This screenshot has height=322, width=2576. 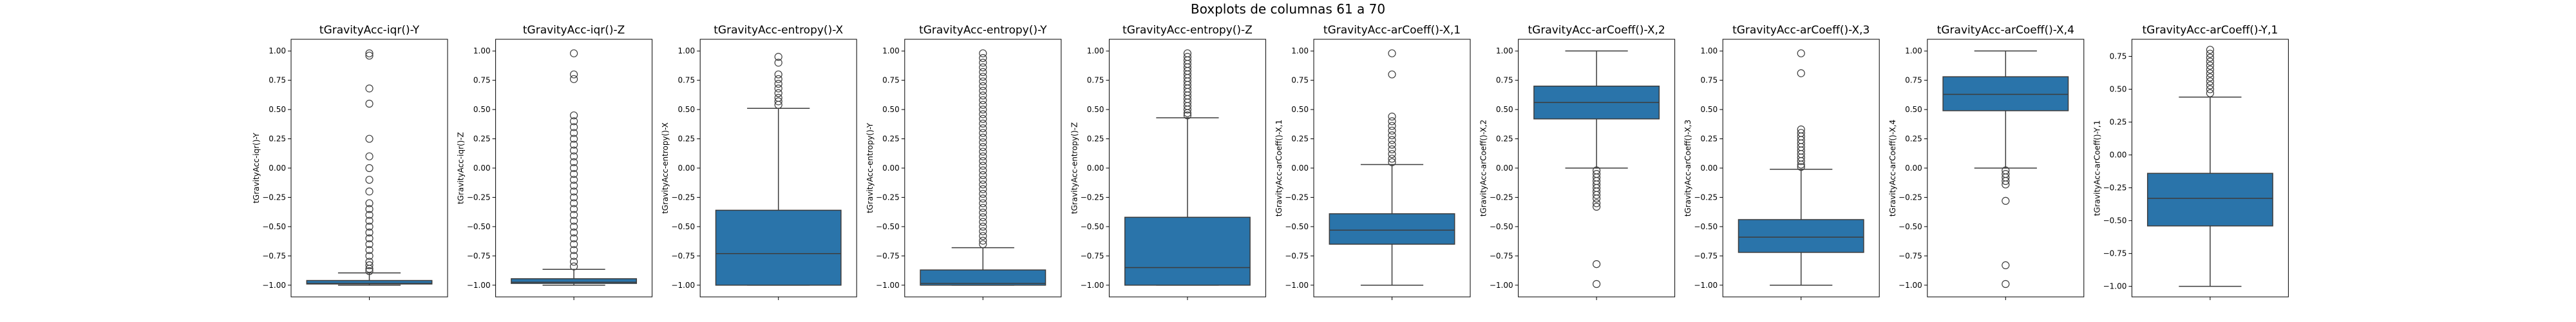 What do you see at coordinates (574, 30) in the screenshot?
I see `subplot-title: tGravityAcc-iqr()-Z` at bounding box center [574, 30].